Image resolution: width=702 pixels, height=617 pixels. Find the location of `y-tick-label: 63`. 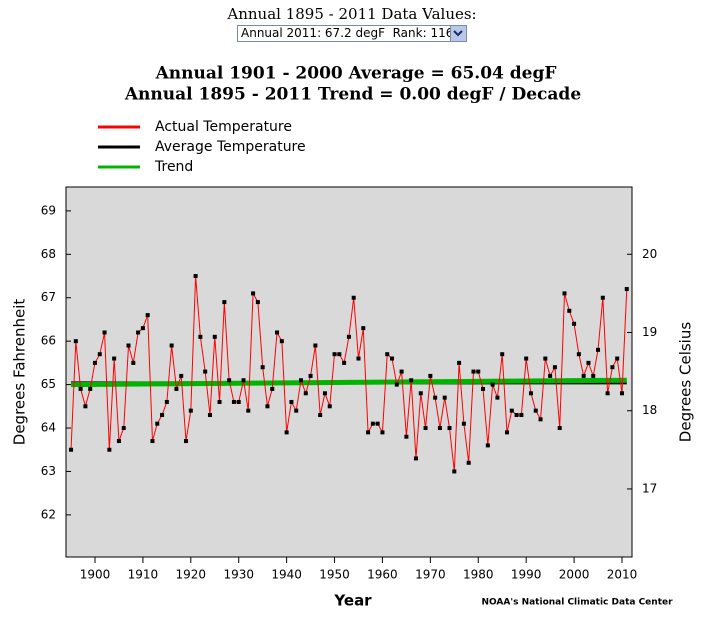

y-tick-label: 63 is located at coordinates (48, 471).